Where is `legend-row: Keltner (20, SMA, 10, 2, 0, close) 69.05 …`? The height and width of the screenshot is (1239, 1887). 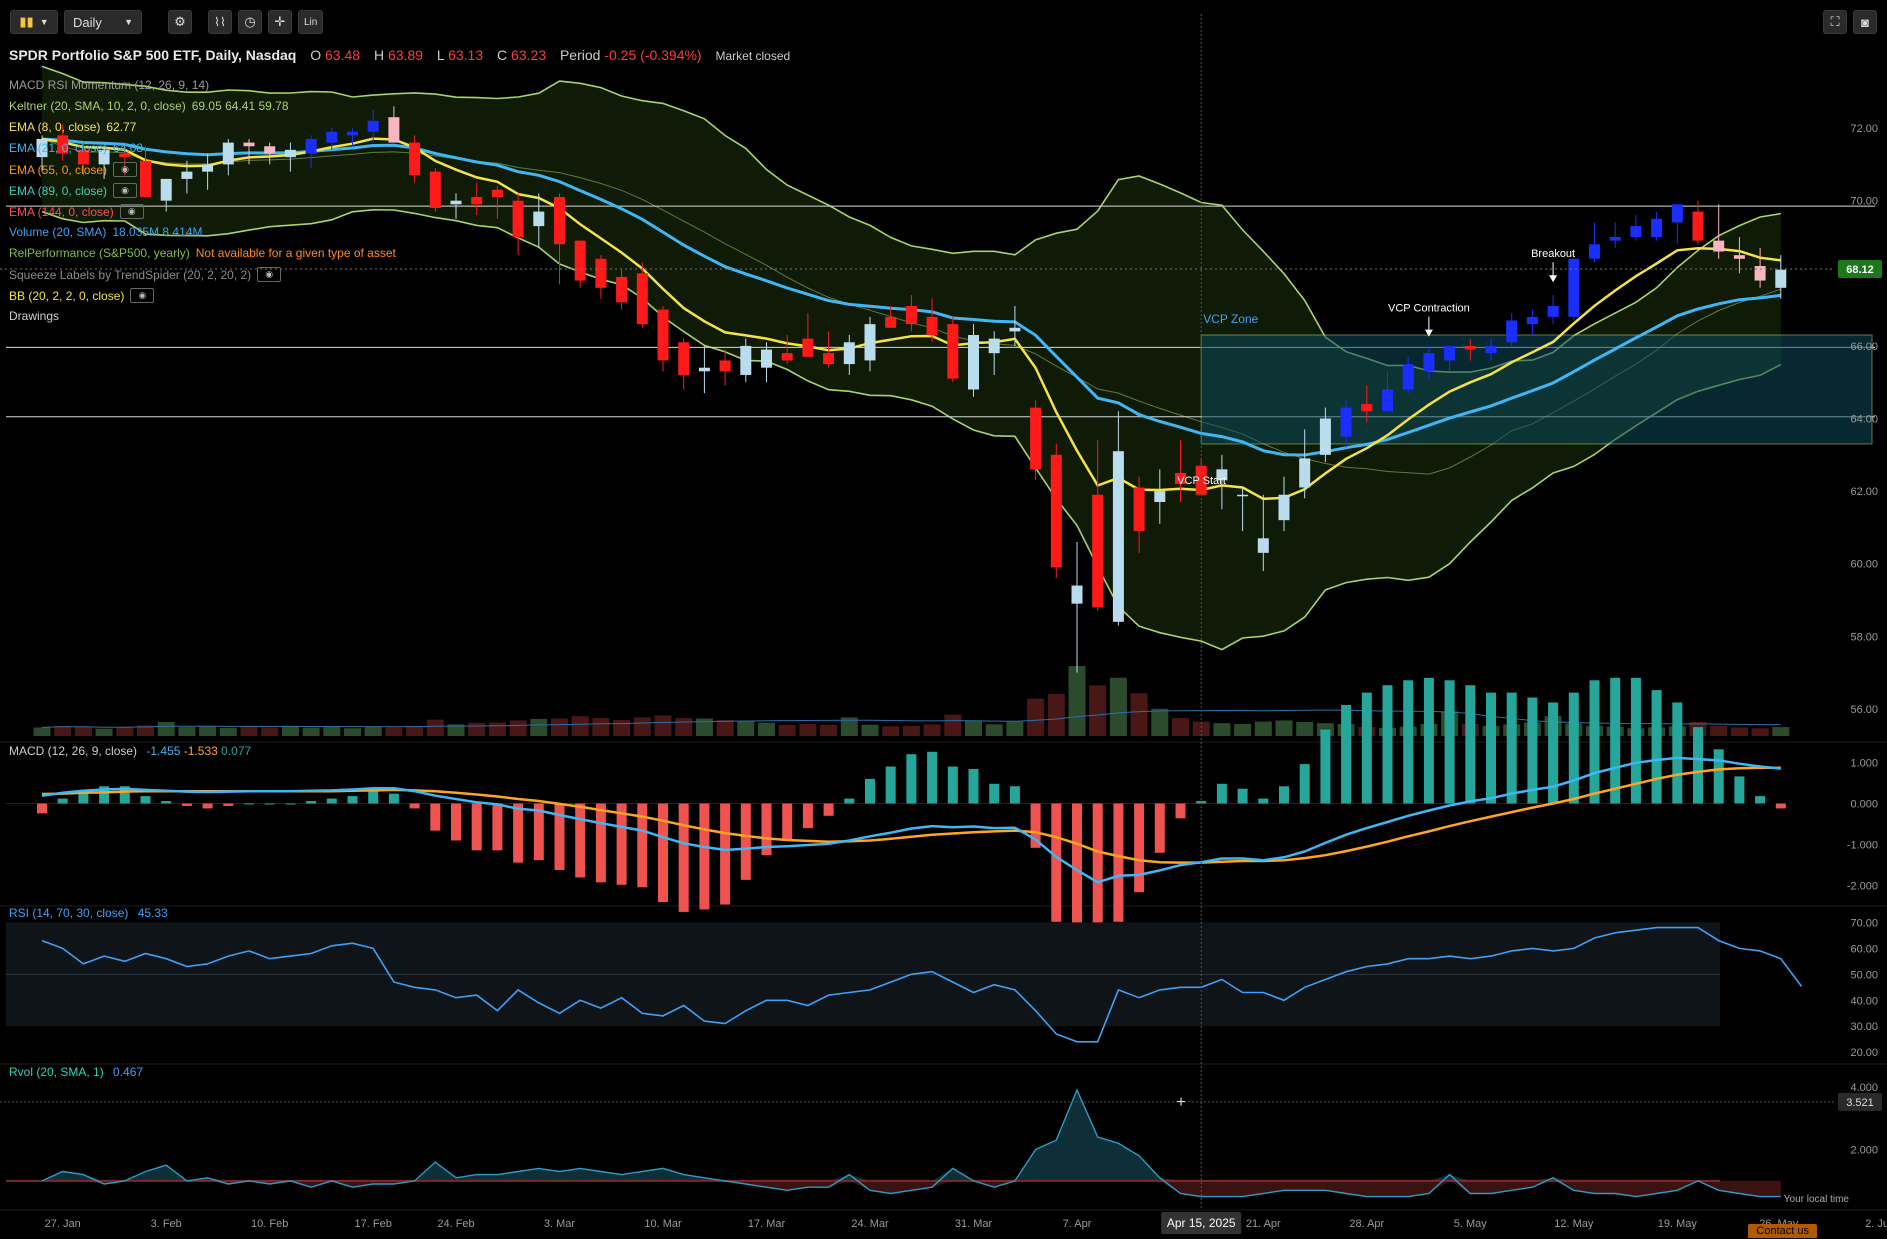 legend-row: Keltner (20, SMA, 10, 2, 0, close) 69.05 … is located at coordinates (149, 106).